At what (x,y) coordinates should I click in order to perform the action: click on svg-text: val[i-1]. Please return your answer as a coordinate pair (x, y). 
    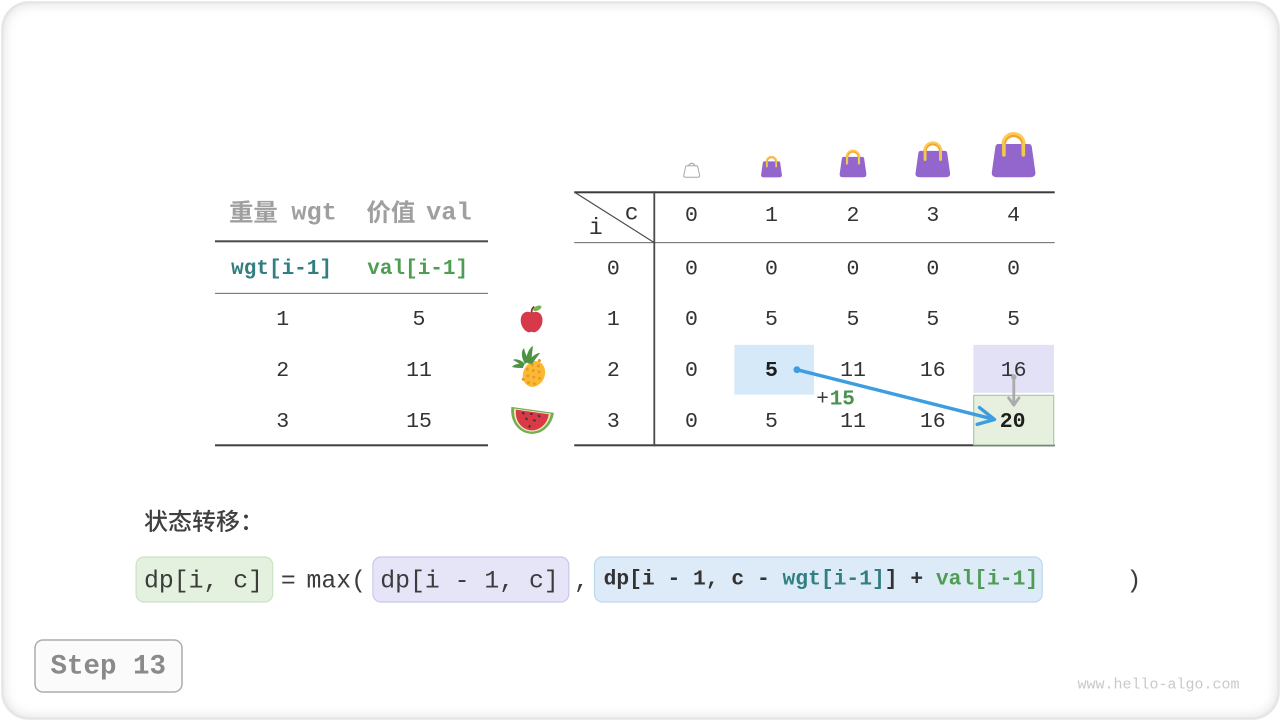
    Looking at the image, I should click on (417, 269).